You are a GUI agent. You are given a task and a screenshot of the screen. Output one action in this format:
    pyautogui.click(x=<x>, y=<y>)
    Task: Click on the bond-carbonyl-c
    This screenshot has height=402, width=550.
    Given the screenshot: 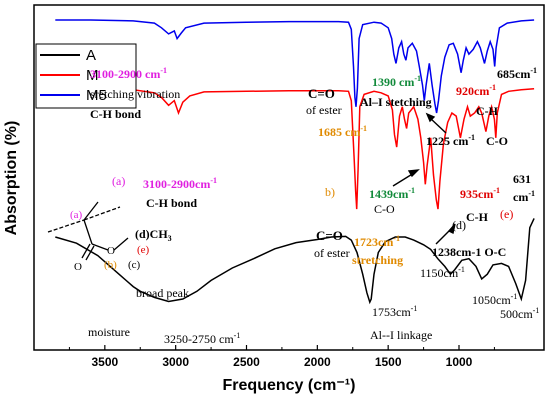 What is the action you would take?
    pyautogui.click(x=88, y=232)
    